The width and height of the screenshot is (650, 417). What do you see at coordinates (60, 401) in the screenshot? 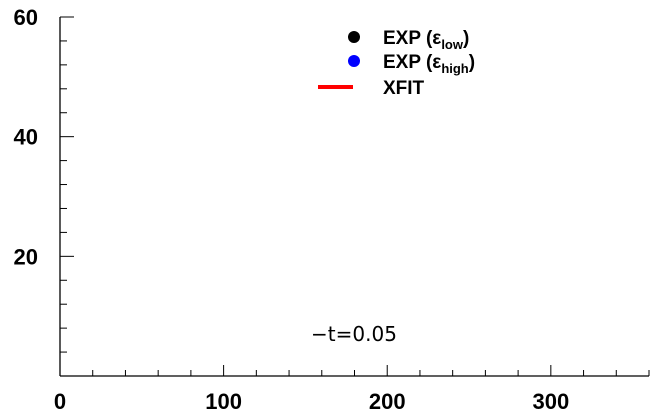
I see `x-tick-label: 0` at bounding box center [60, 401].